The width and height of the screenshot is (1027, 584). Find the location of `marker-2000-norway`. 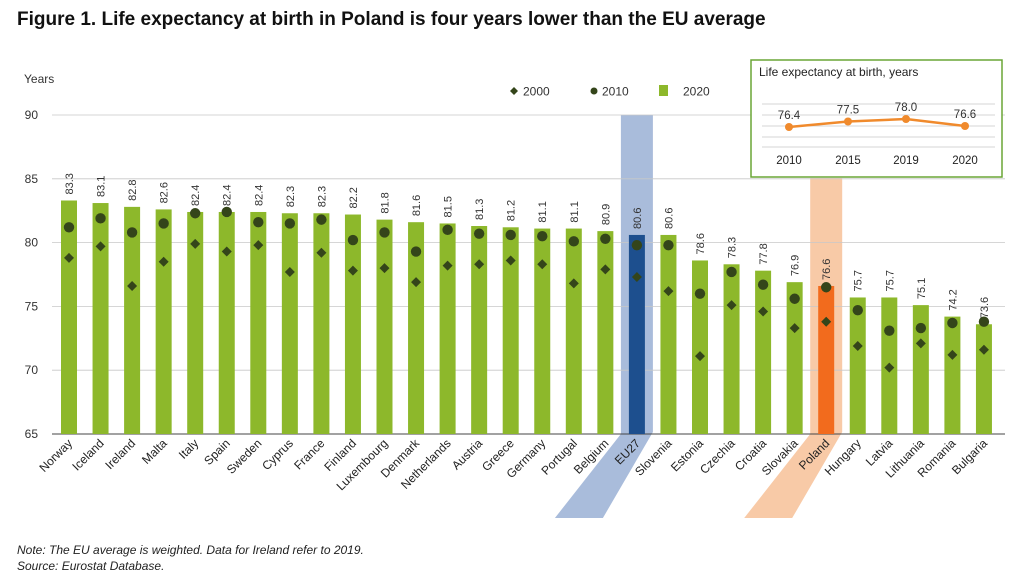

marker-2000-norway is located at coordinates (69, 257).